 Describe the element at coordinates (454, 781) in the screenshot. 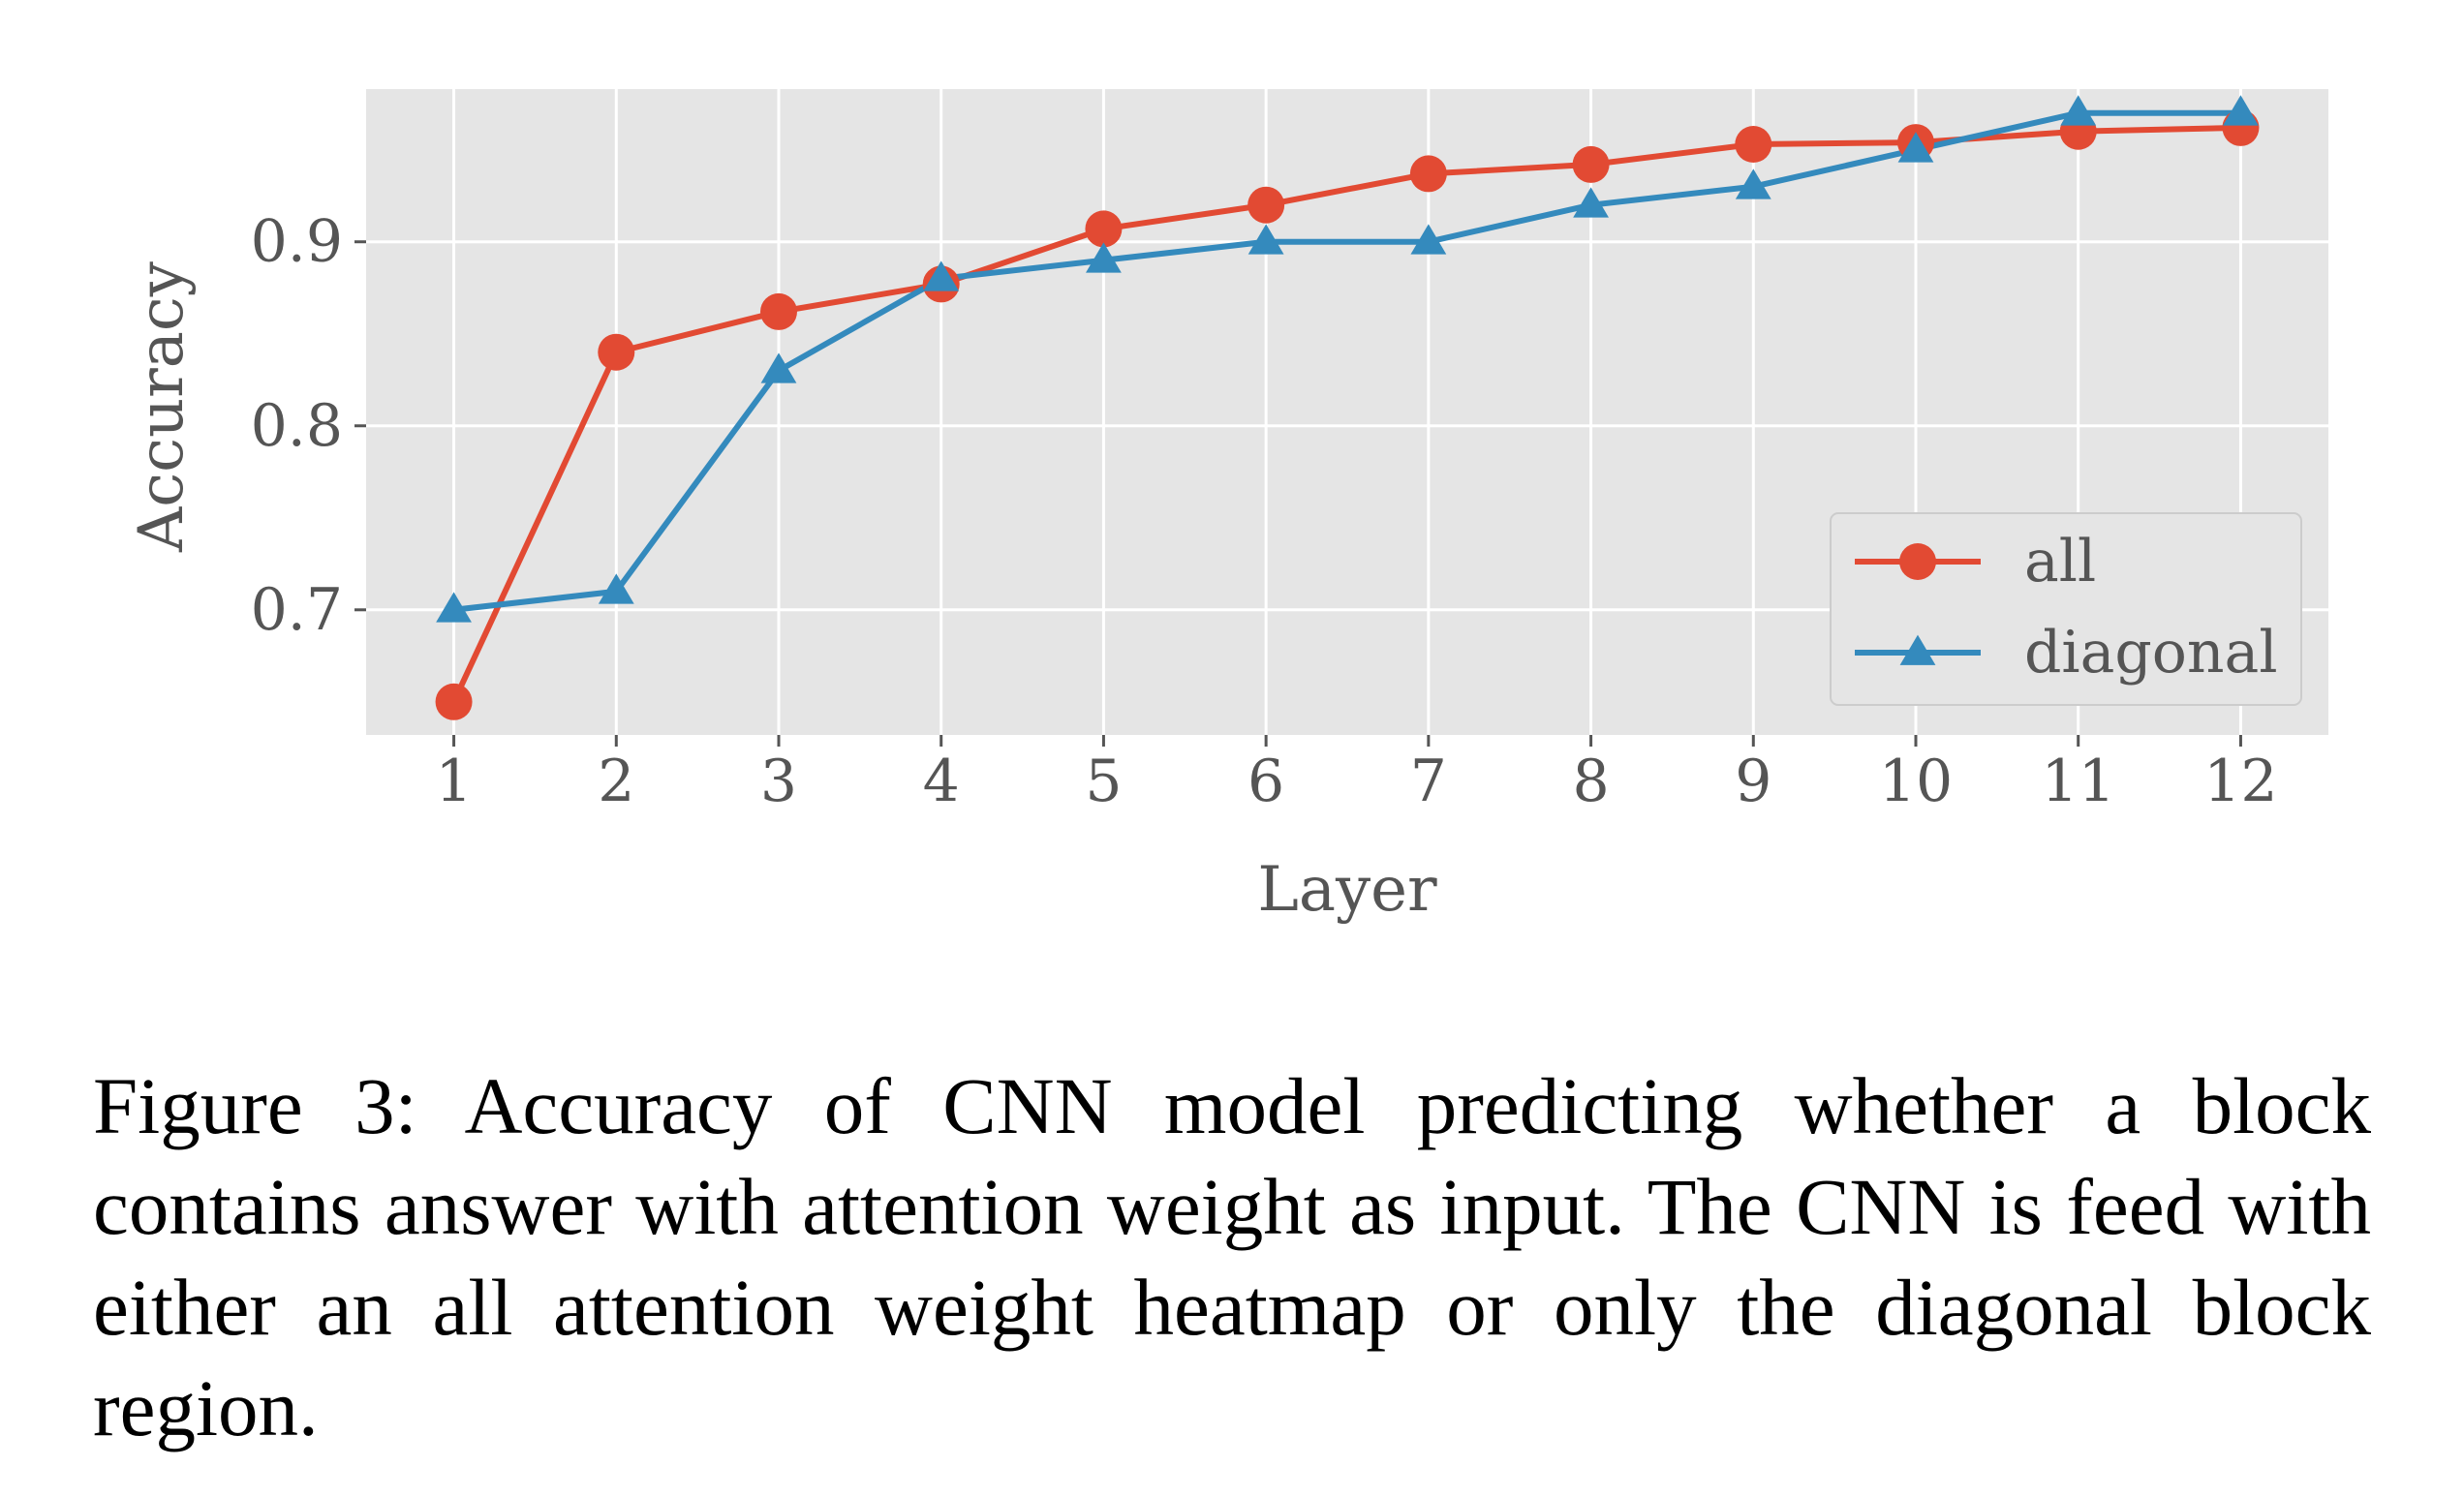

I see `x-tick-label: 1` at that location.